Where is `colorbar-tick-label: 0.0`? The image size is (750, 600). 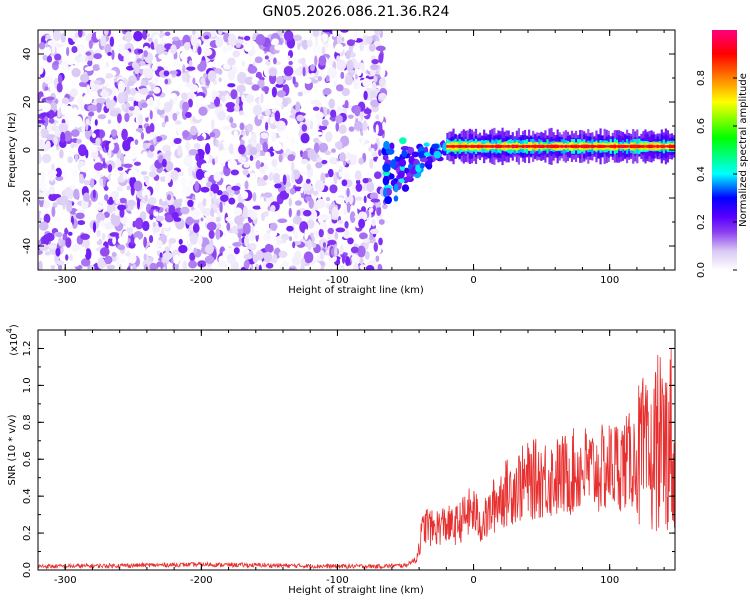 colorbar-tick-label: 0.0 is located at coordinates (701, 270).